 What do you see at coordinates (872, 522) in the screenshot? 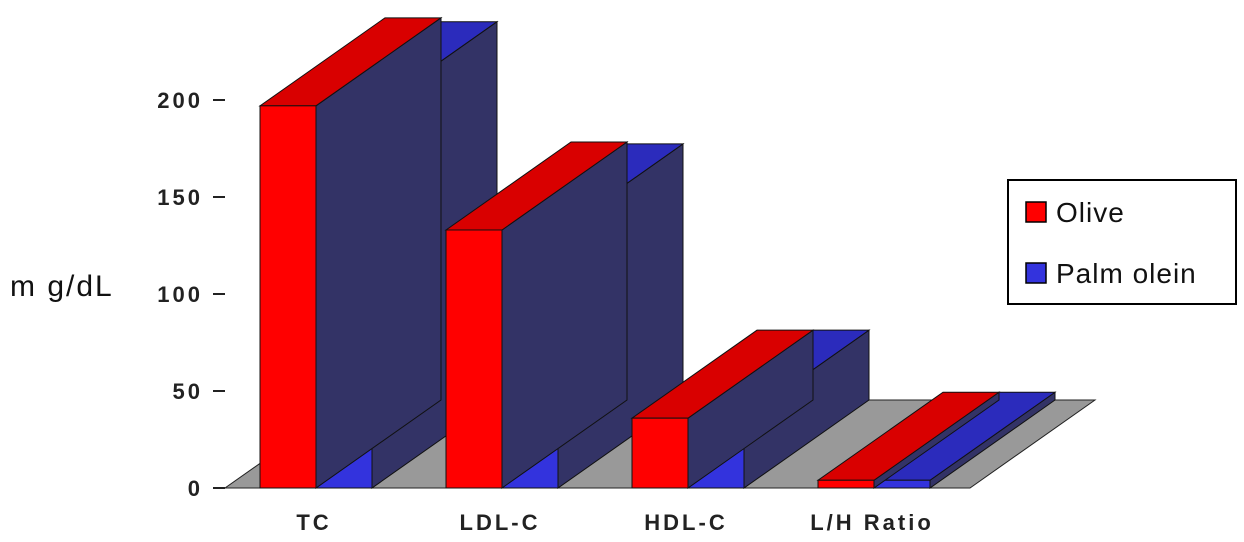
I see `x-tick-label: L/H Ratio` at bounding box center [872, 522].